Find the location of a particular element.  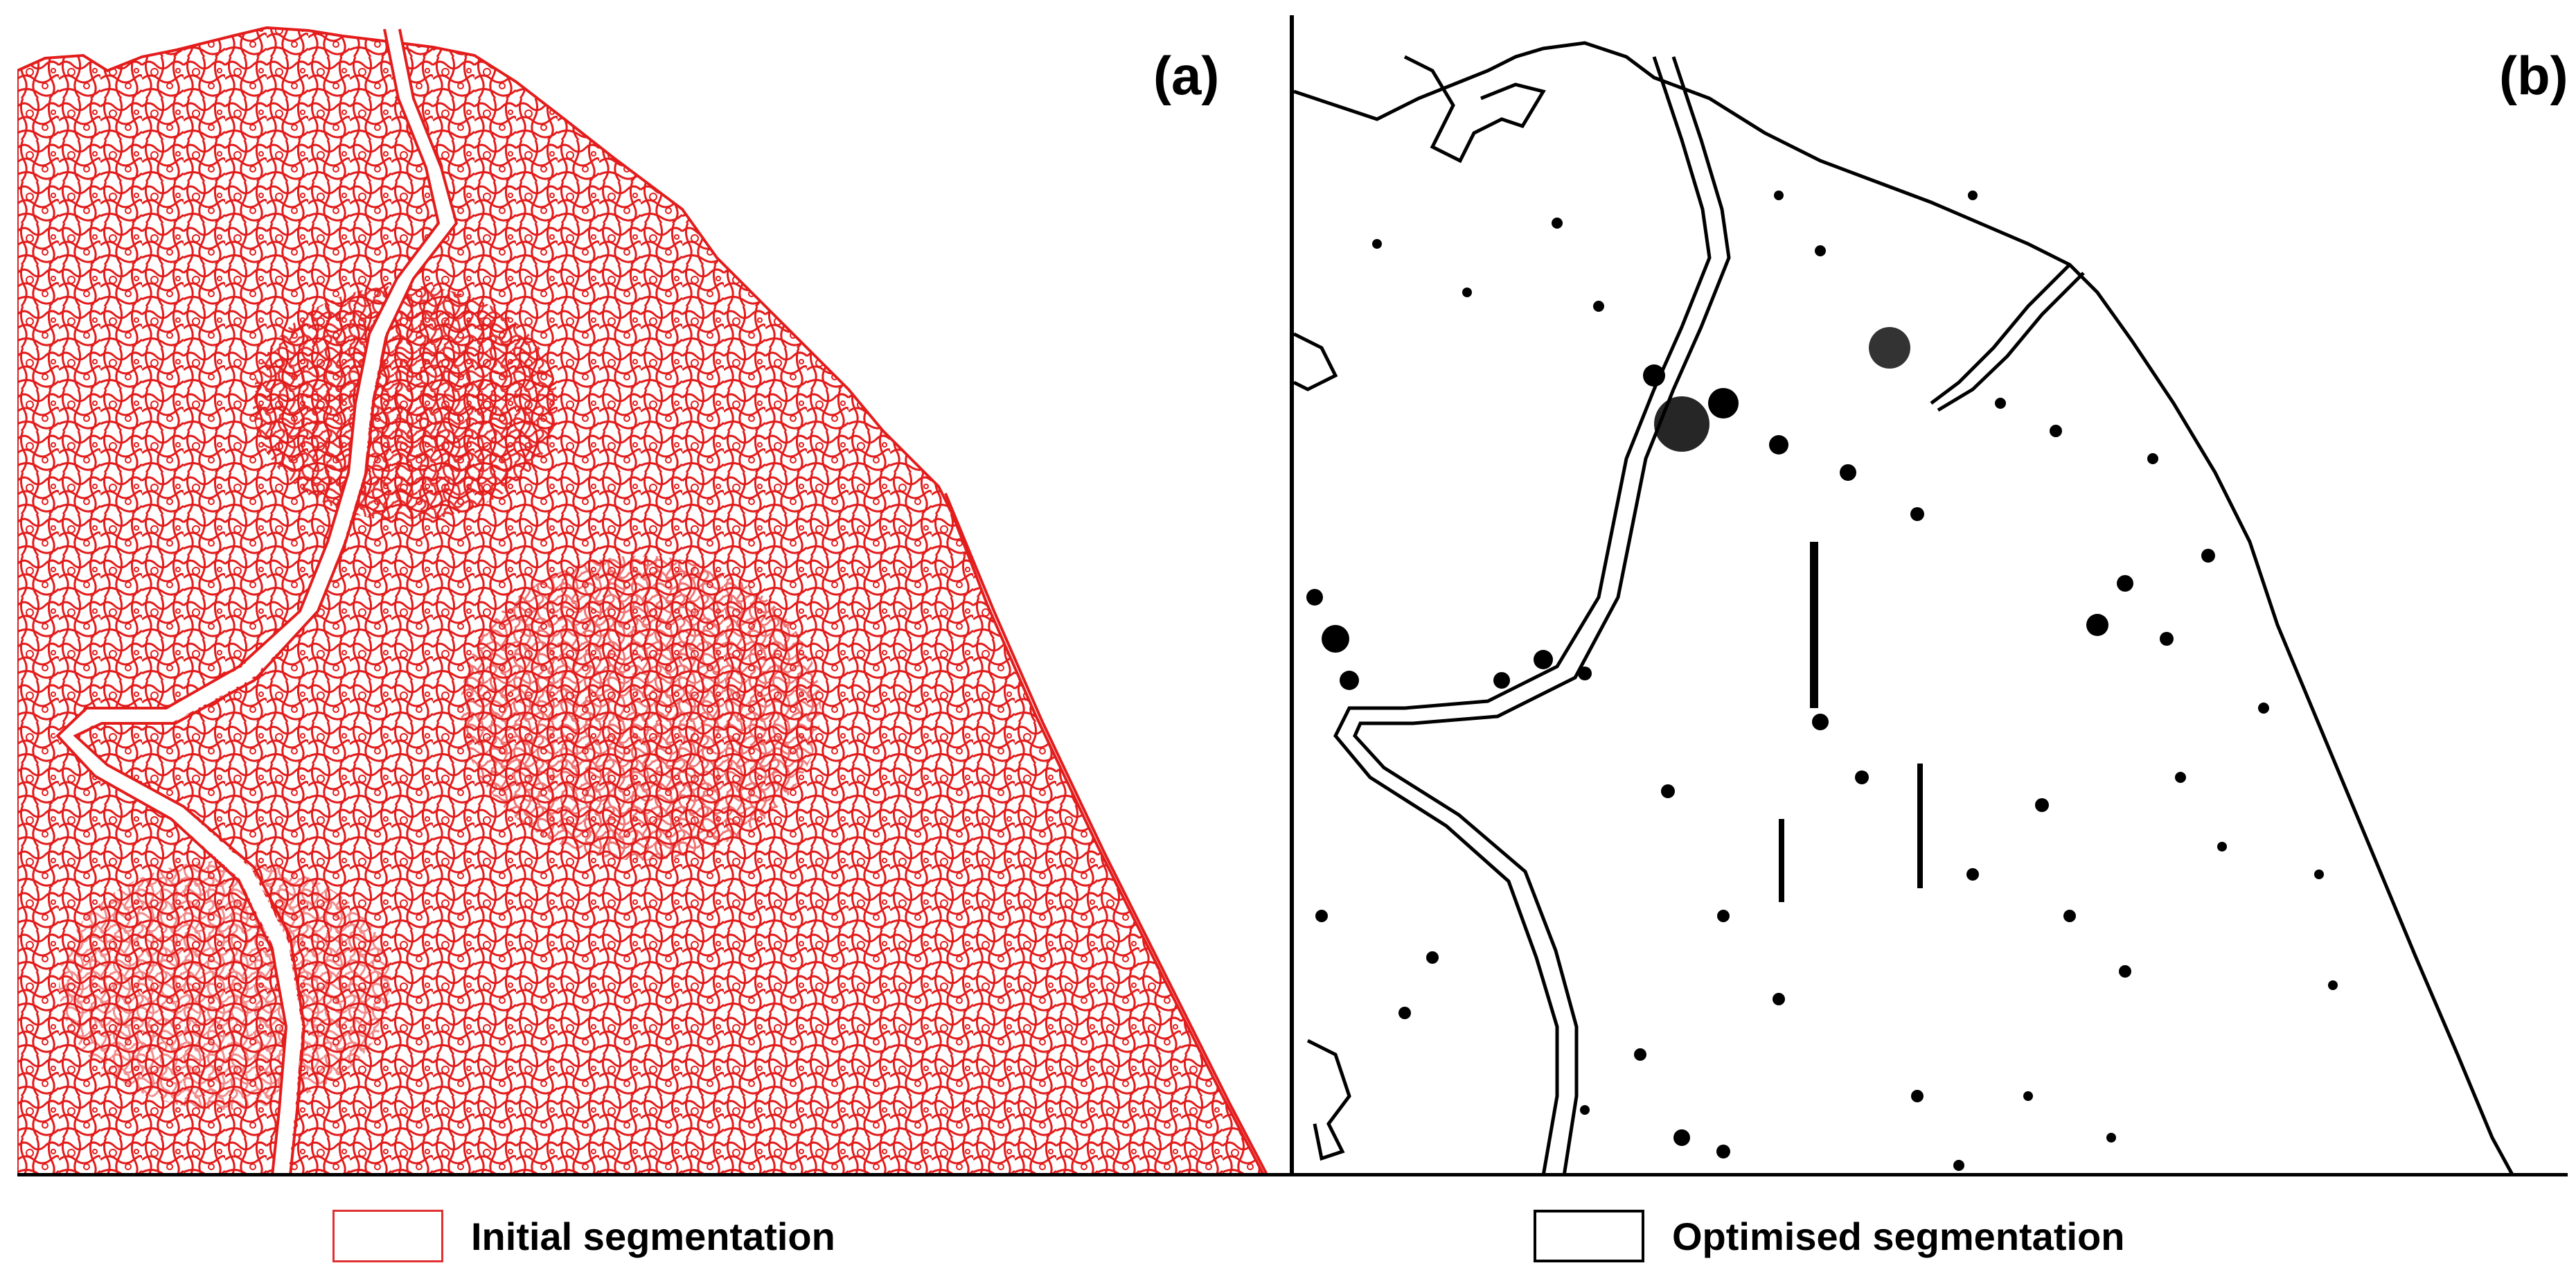

legend-swatch-red is located at coordinates (387, 1236).